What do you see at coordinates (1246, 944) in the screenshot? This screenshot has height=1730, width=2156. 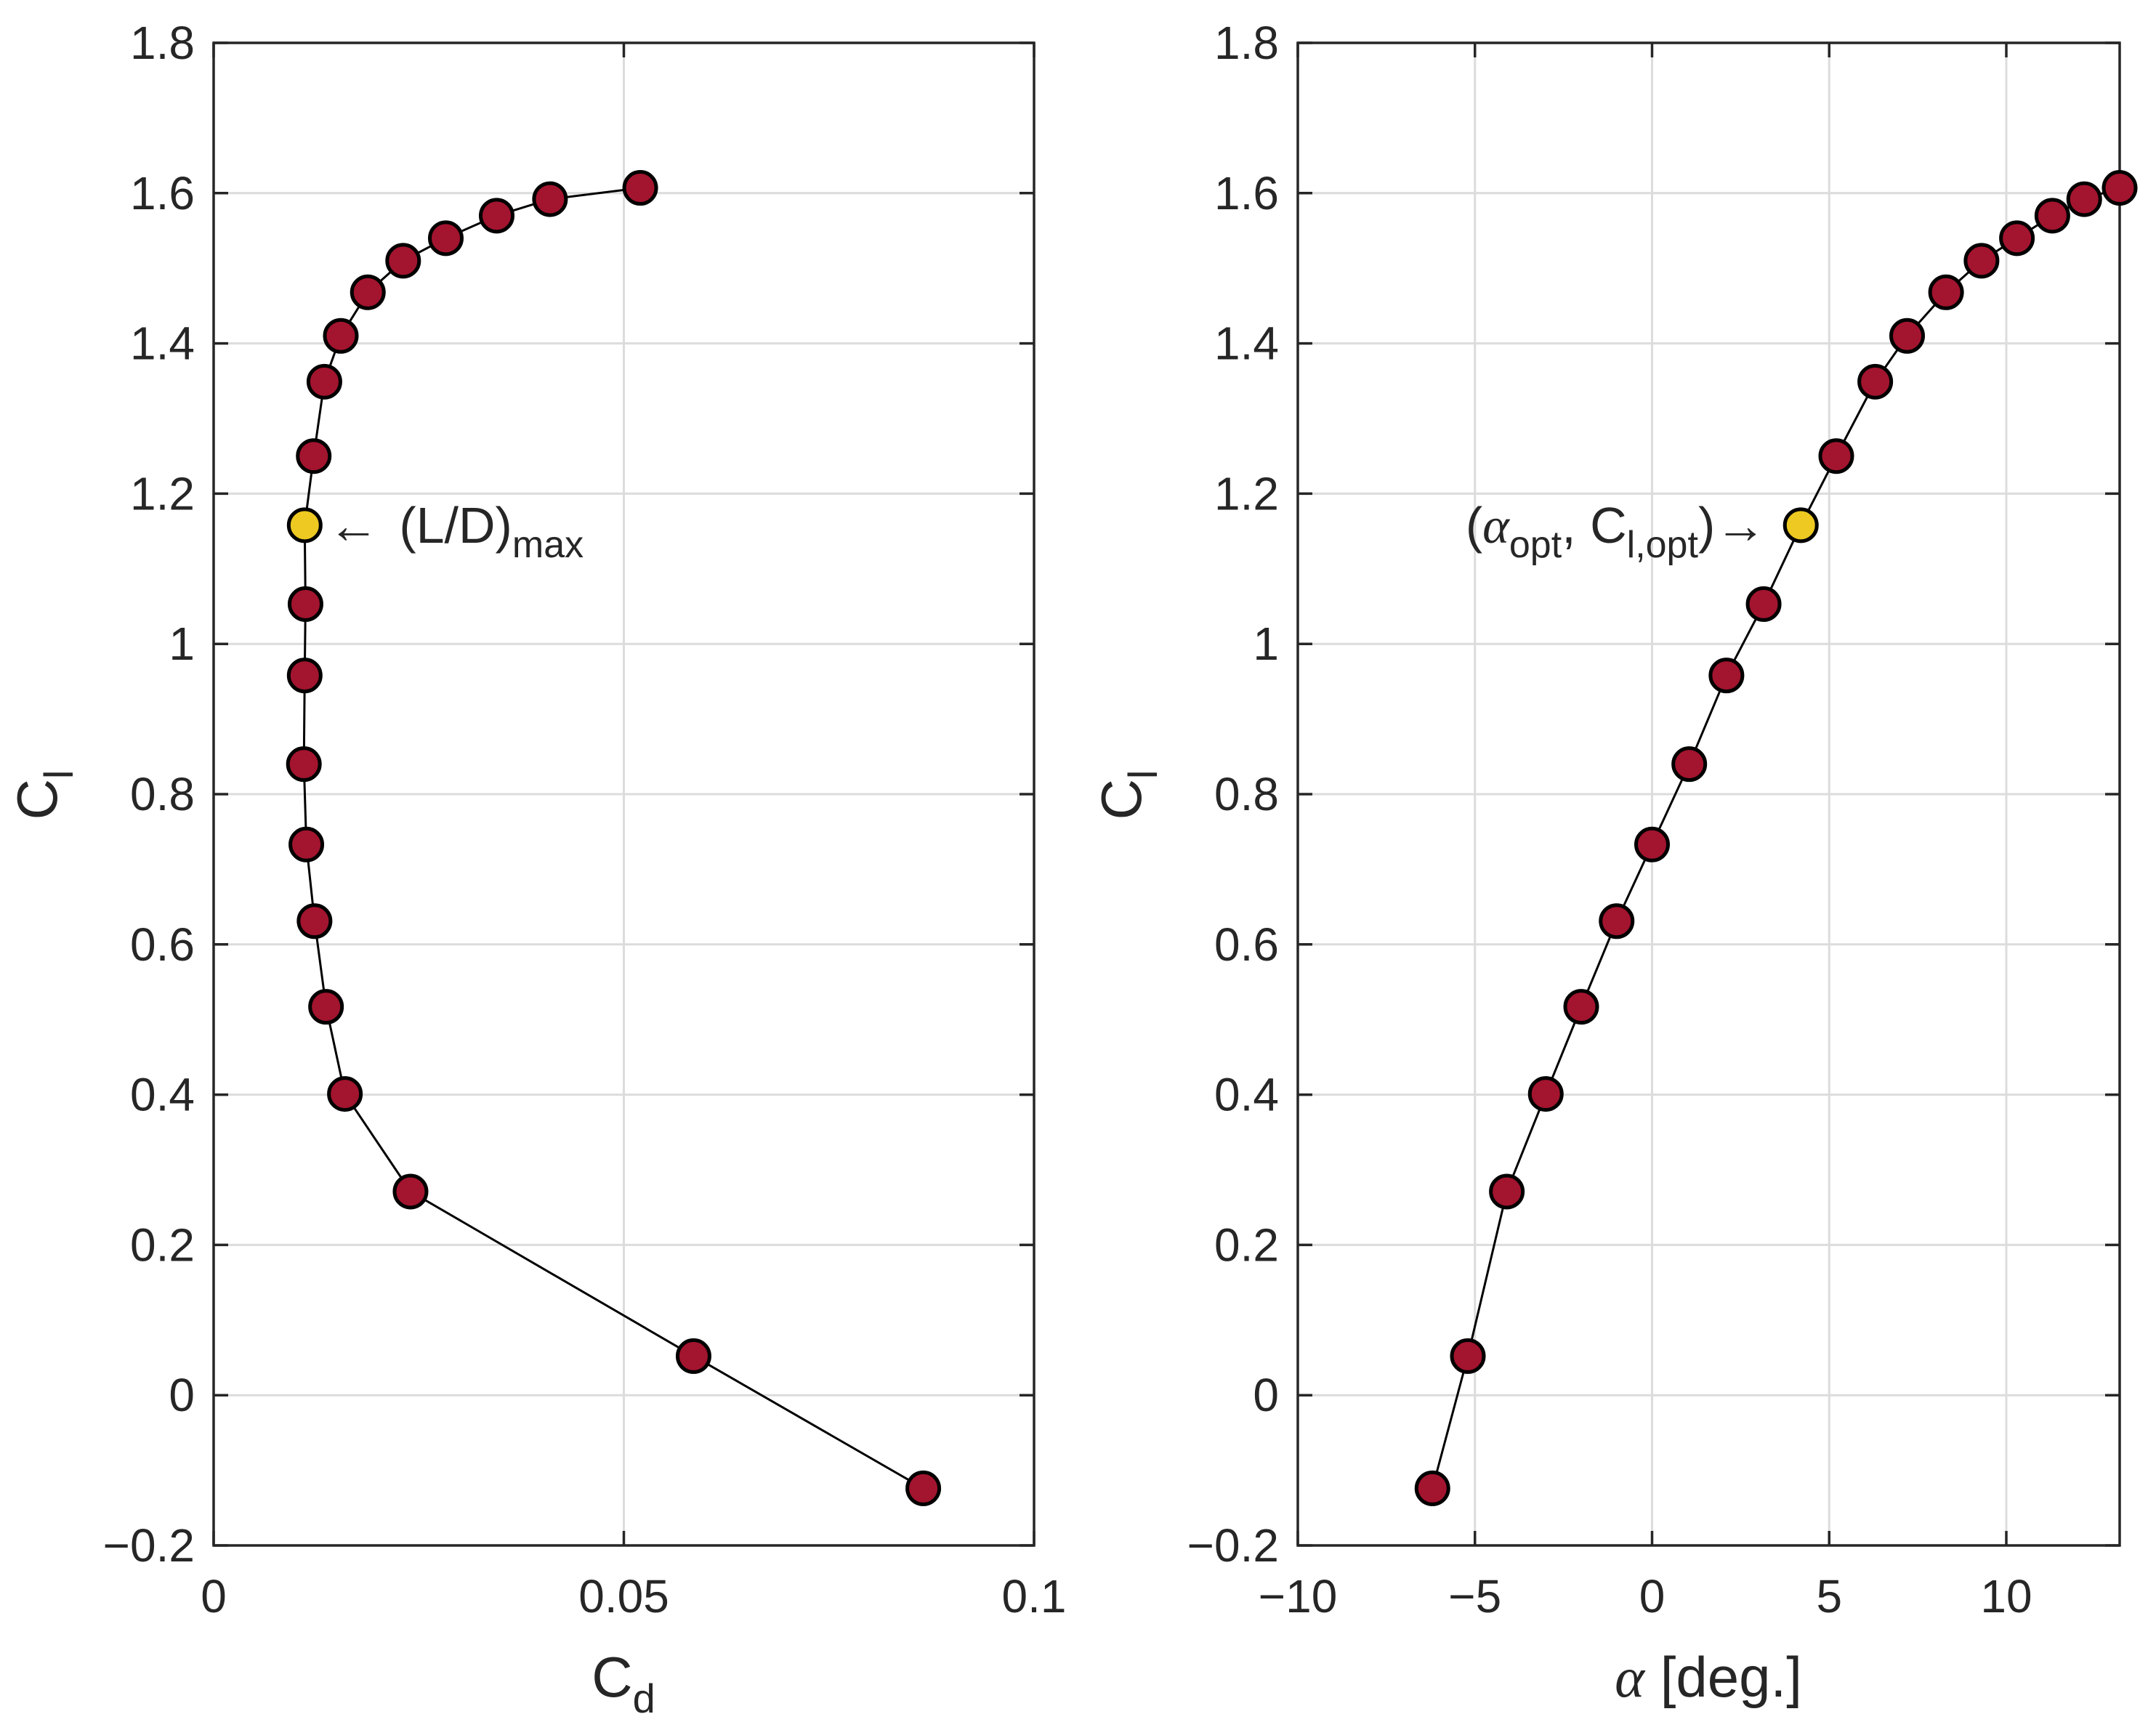 I see `right-ytick-label: 0.6` at bounding box center [1246, 944].